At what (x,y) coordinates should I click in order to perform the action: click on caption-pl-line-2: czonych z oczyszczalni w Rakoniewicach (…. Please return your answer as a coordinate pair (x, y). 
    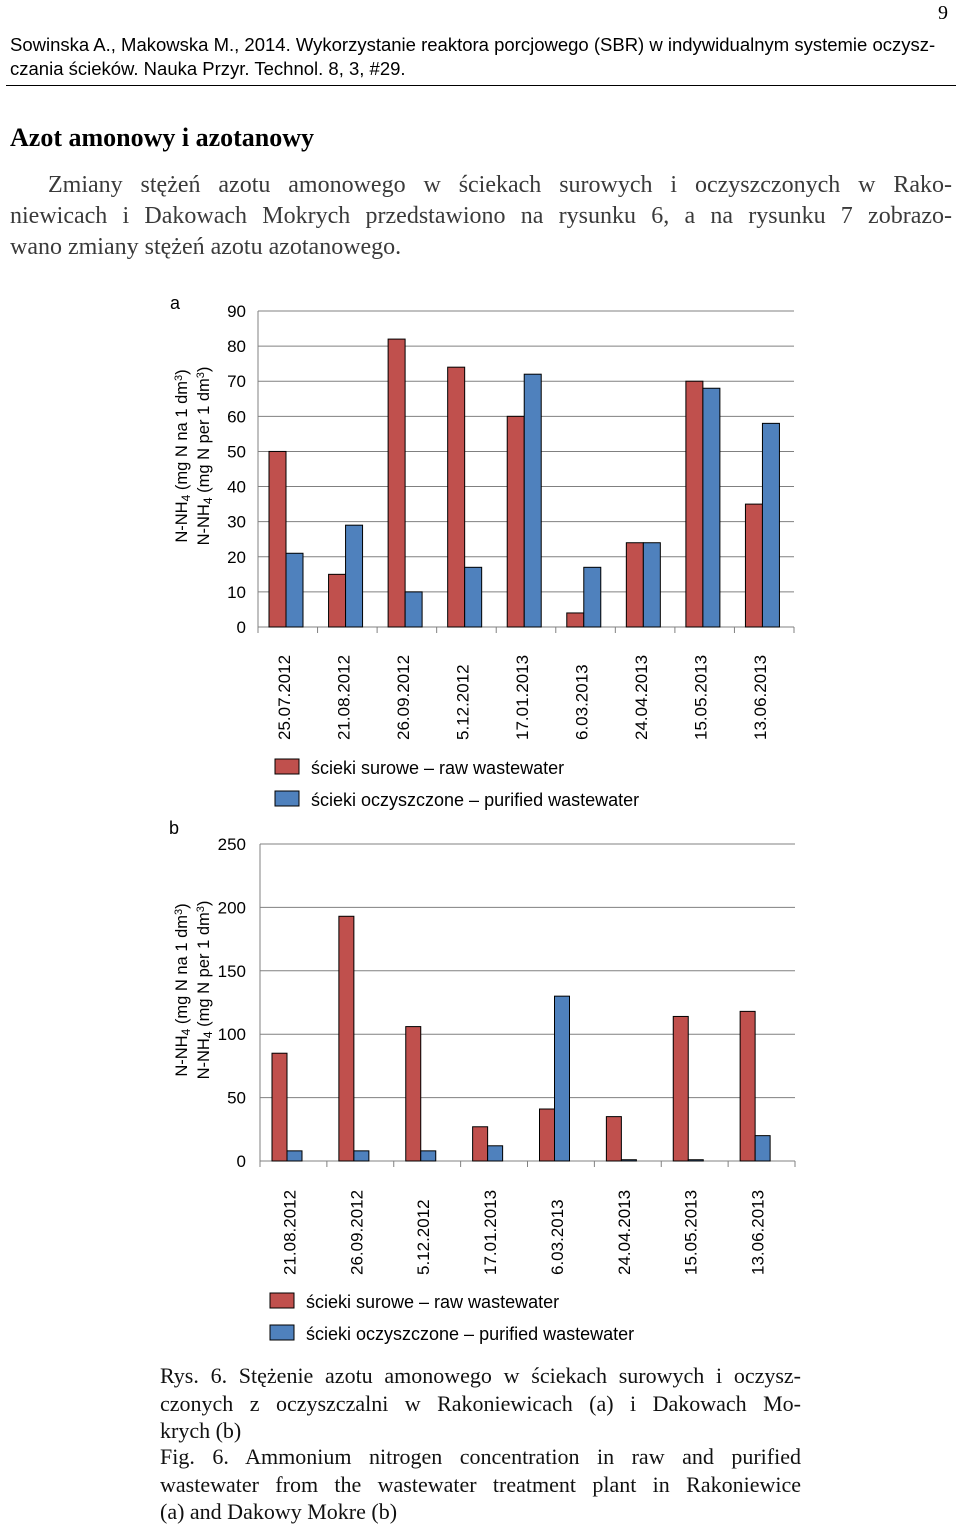
    Looking at the image, I should click on (480, 1403).